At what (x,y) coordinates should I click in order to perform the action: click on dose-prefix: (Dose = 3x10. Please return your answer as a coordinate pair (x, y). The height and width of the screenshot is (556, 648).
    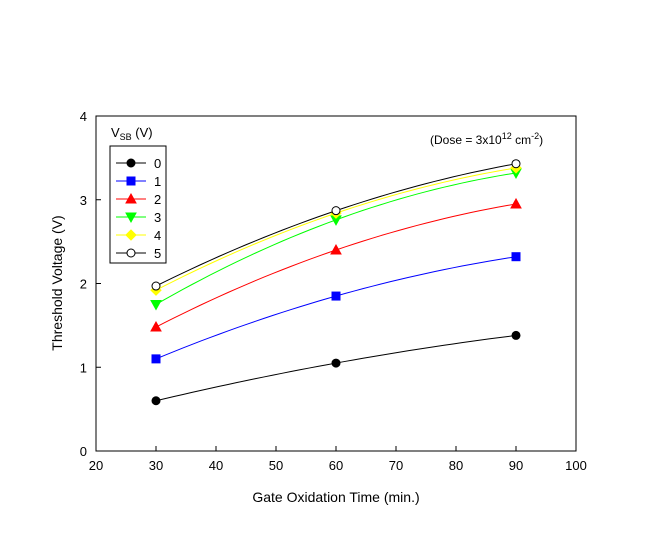
    Looking at the image, I should click on (466, 140).